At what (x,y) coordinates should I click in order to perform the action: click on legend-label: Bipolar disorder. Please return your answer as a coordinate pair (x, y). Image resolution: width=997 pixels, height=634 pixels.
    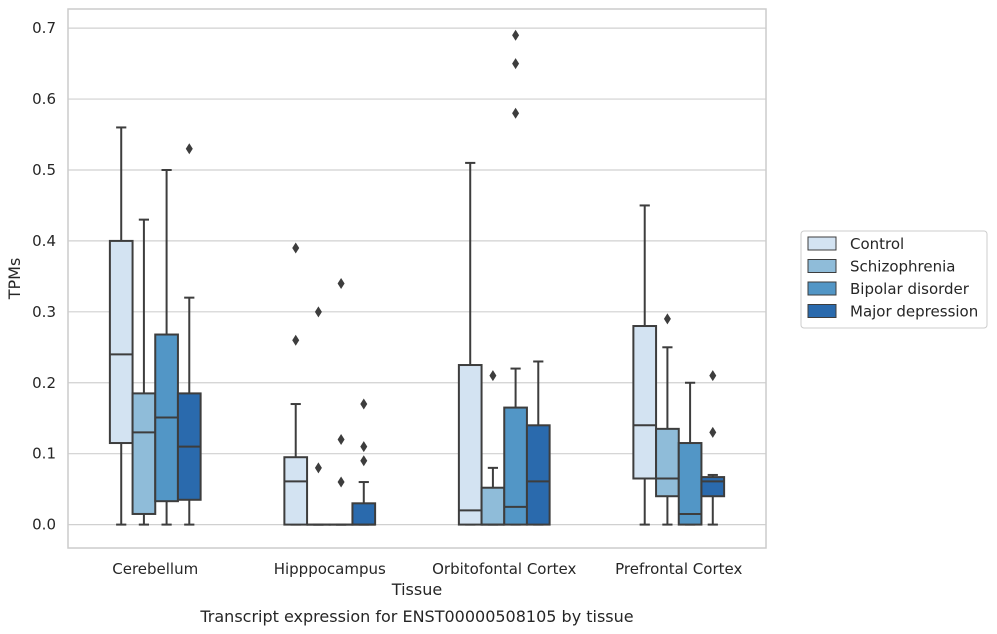
    Looking at the image, I should click on (910, 289).